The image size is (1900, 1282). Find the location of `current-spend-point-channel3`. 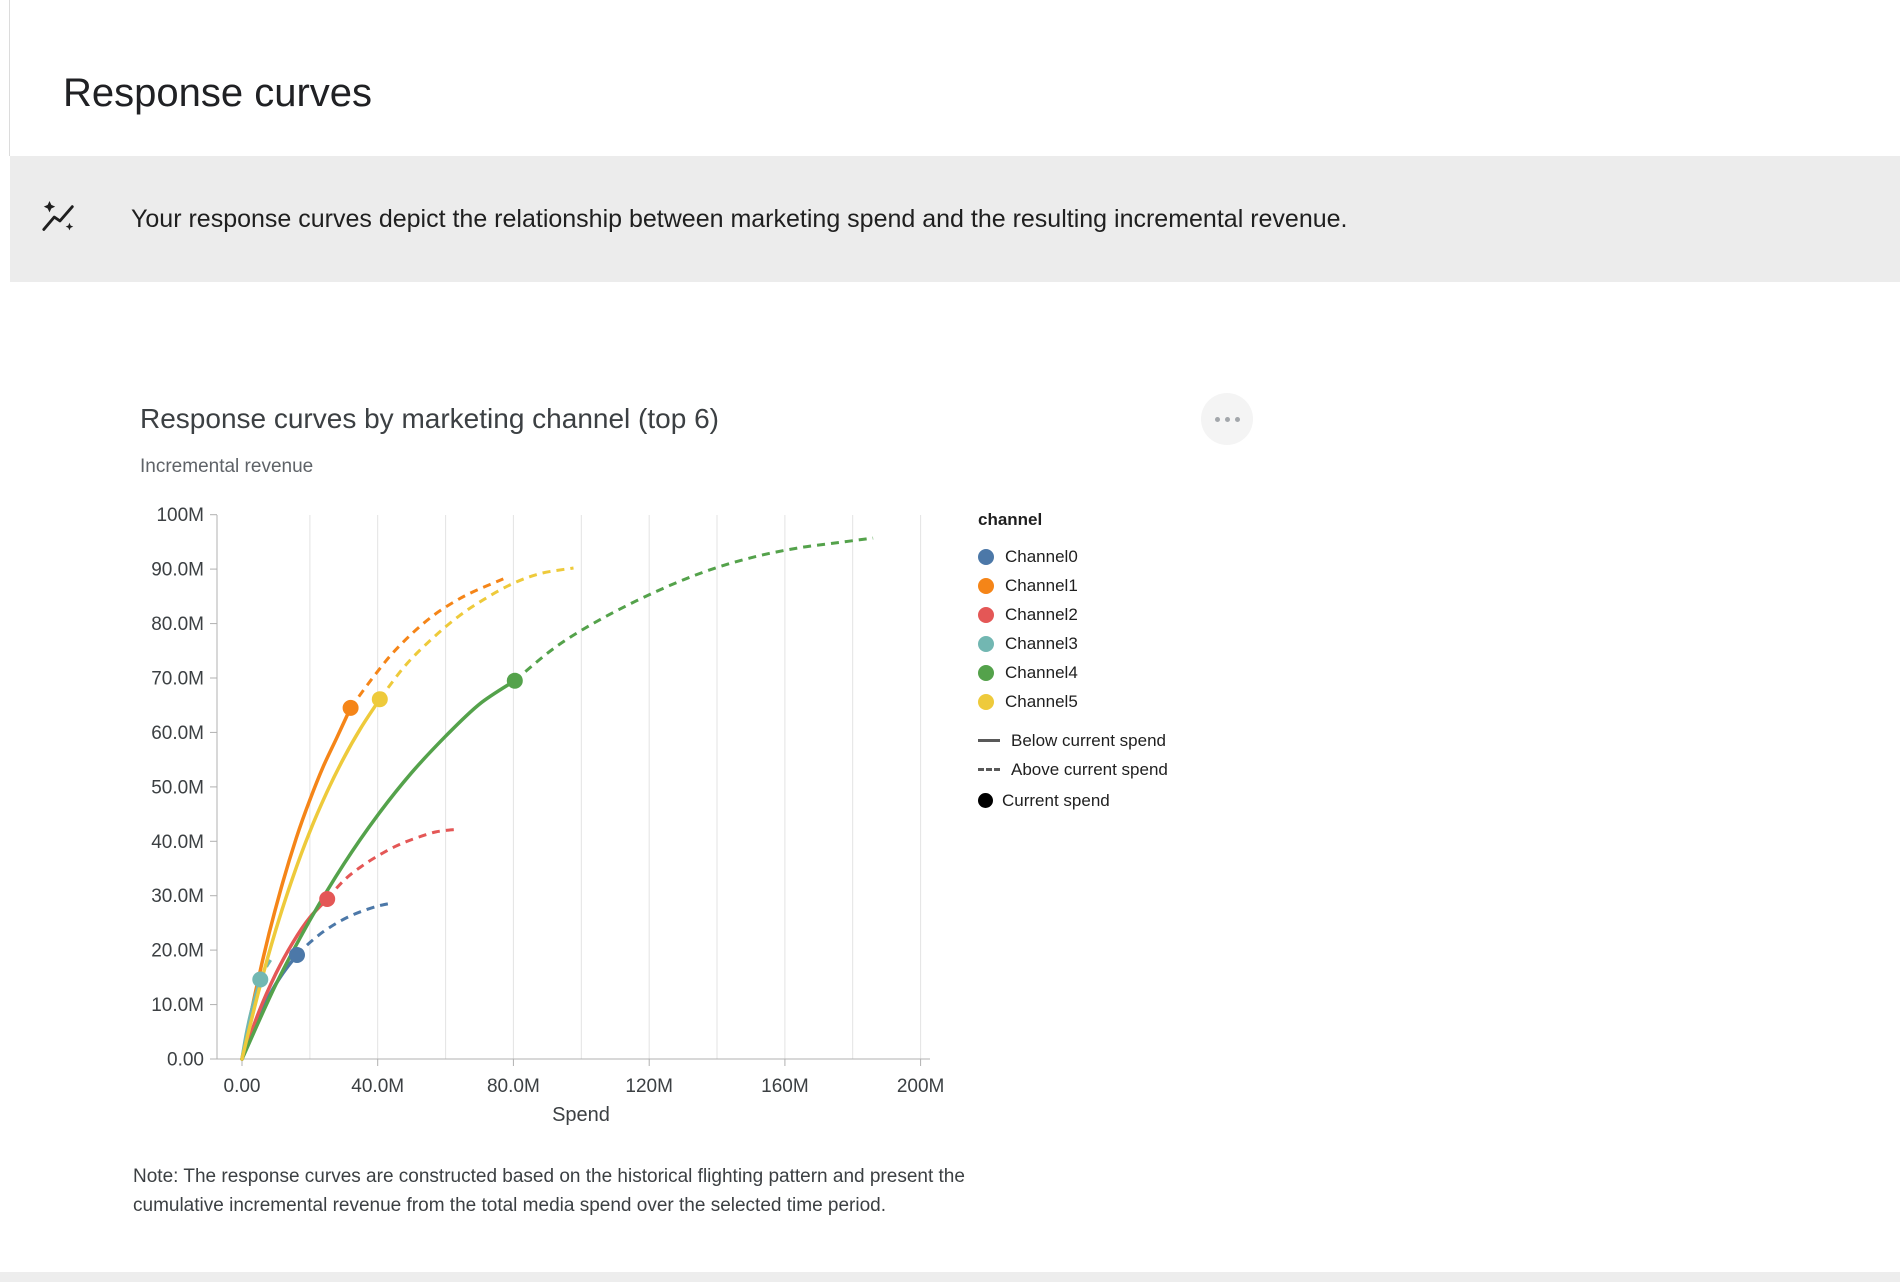

current-spend-point-channel3 is located at coordinates (260, 979).